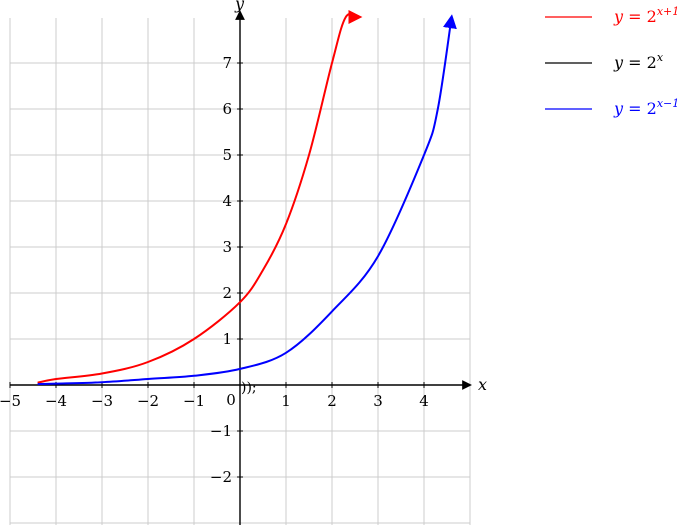 The width and height of the screenshot is (684, 525). Describe the element at coordinates (227, 109) in the screenshot. I see `y-tick-label: 6` at that location.